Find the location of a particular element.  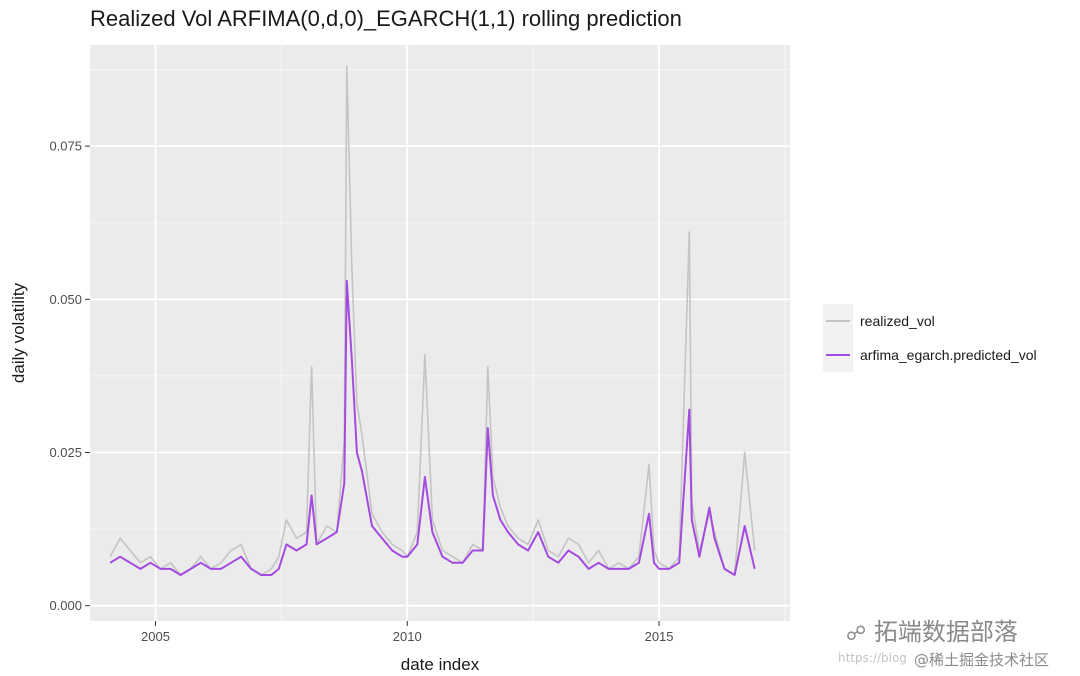

legend-label-1: arfima_egarch.predicted_vol is located at coordinates (948, 355).